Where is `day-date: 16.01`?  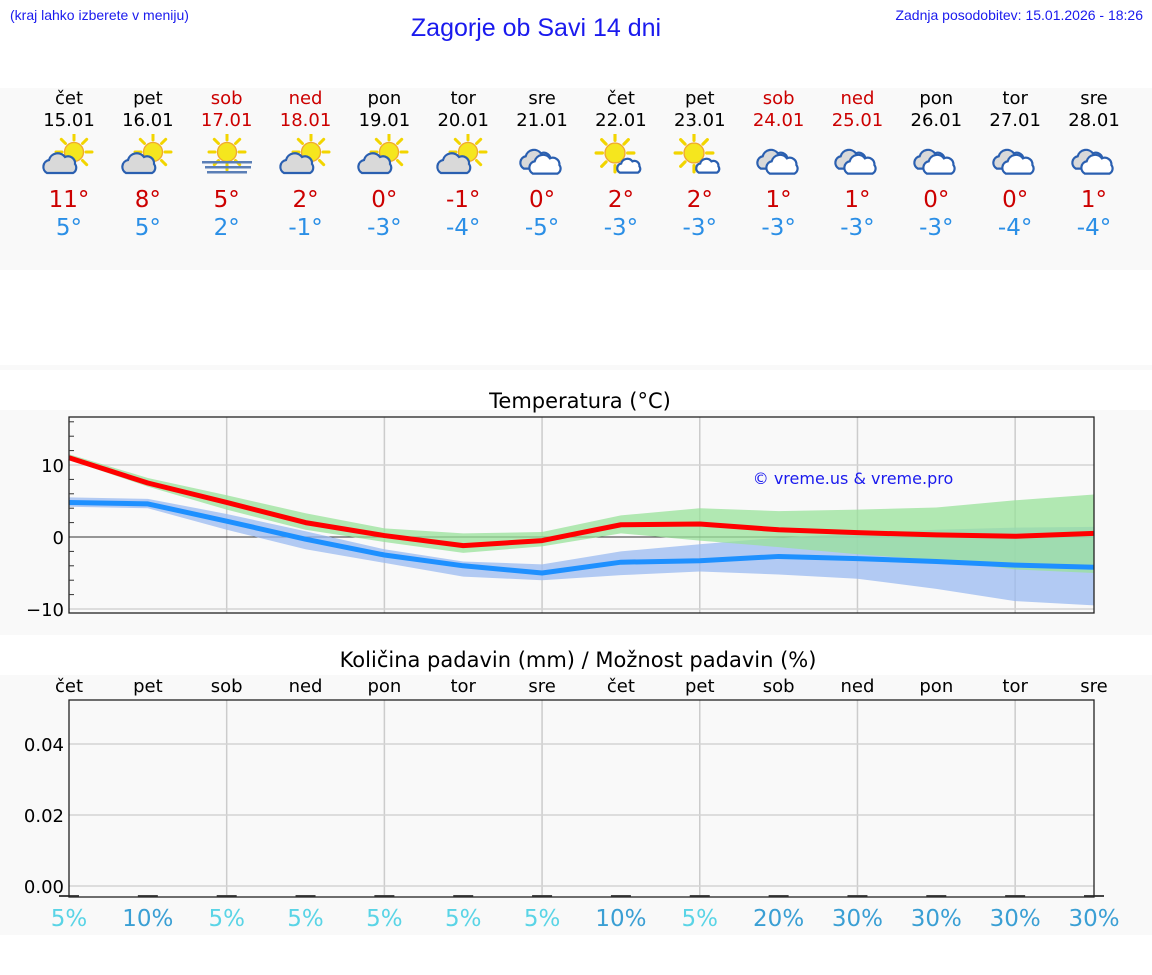
day-date: 16.01 is located at coordinates (148, 120).